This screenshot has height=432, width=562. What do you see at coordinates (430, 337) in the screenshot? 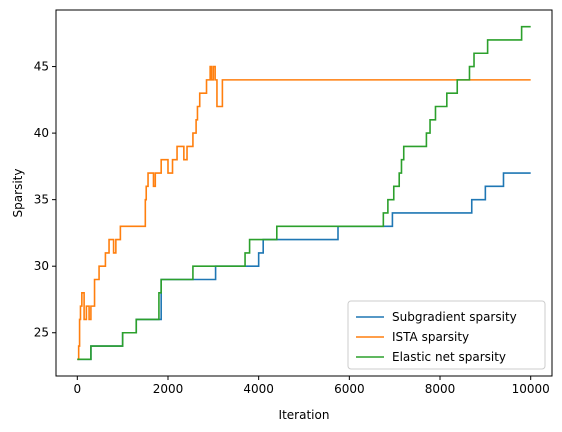
I see `legend-label-2: ISTA sparsity` at bounding box center [430, 337].